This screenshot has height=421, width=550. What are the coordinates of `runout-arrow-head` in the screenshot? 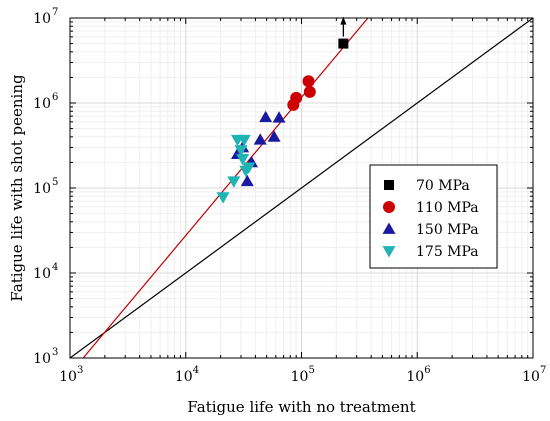 It's located at (343, 20).